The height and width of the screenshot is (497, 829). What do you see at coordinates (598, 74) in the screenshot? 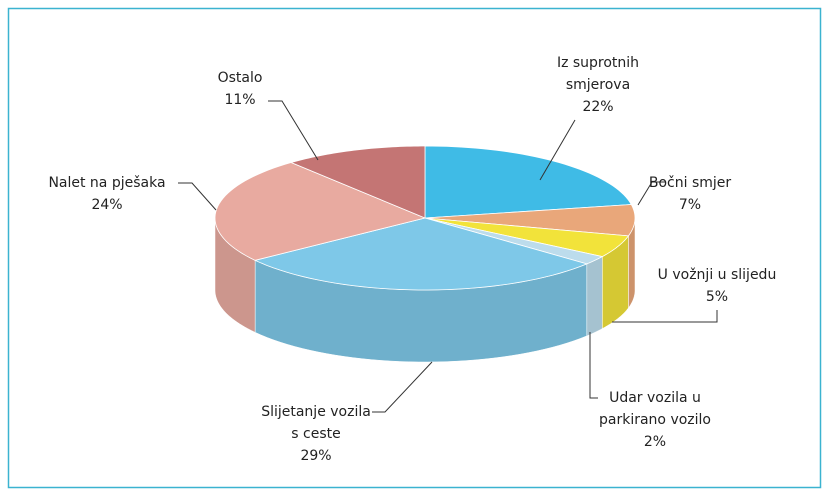
I see `category-label: Iz suprotnih smjerova` at bounding box center [598, 74].